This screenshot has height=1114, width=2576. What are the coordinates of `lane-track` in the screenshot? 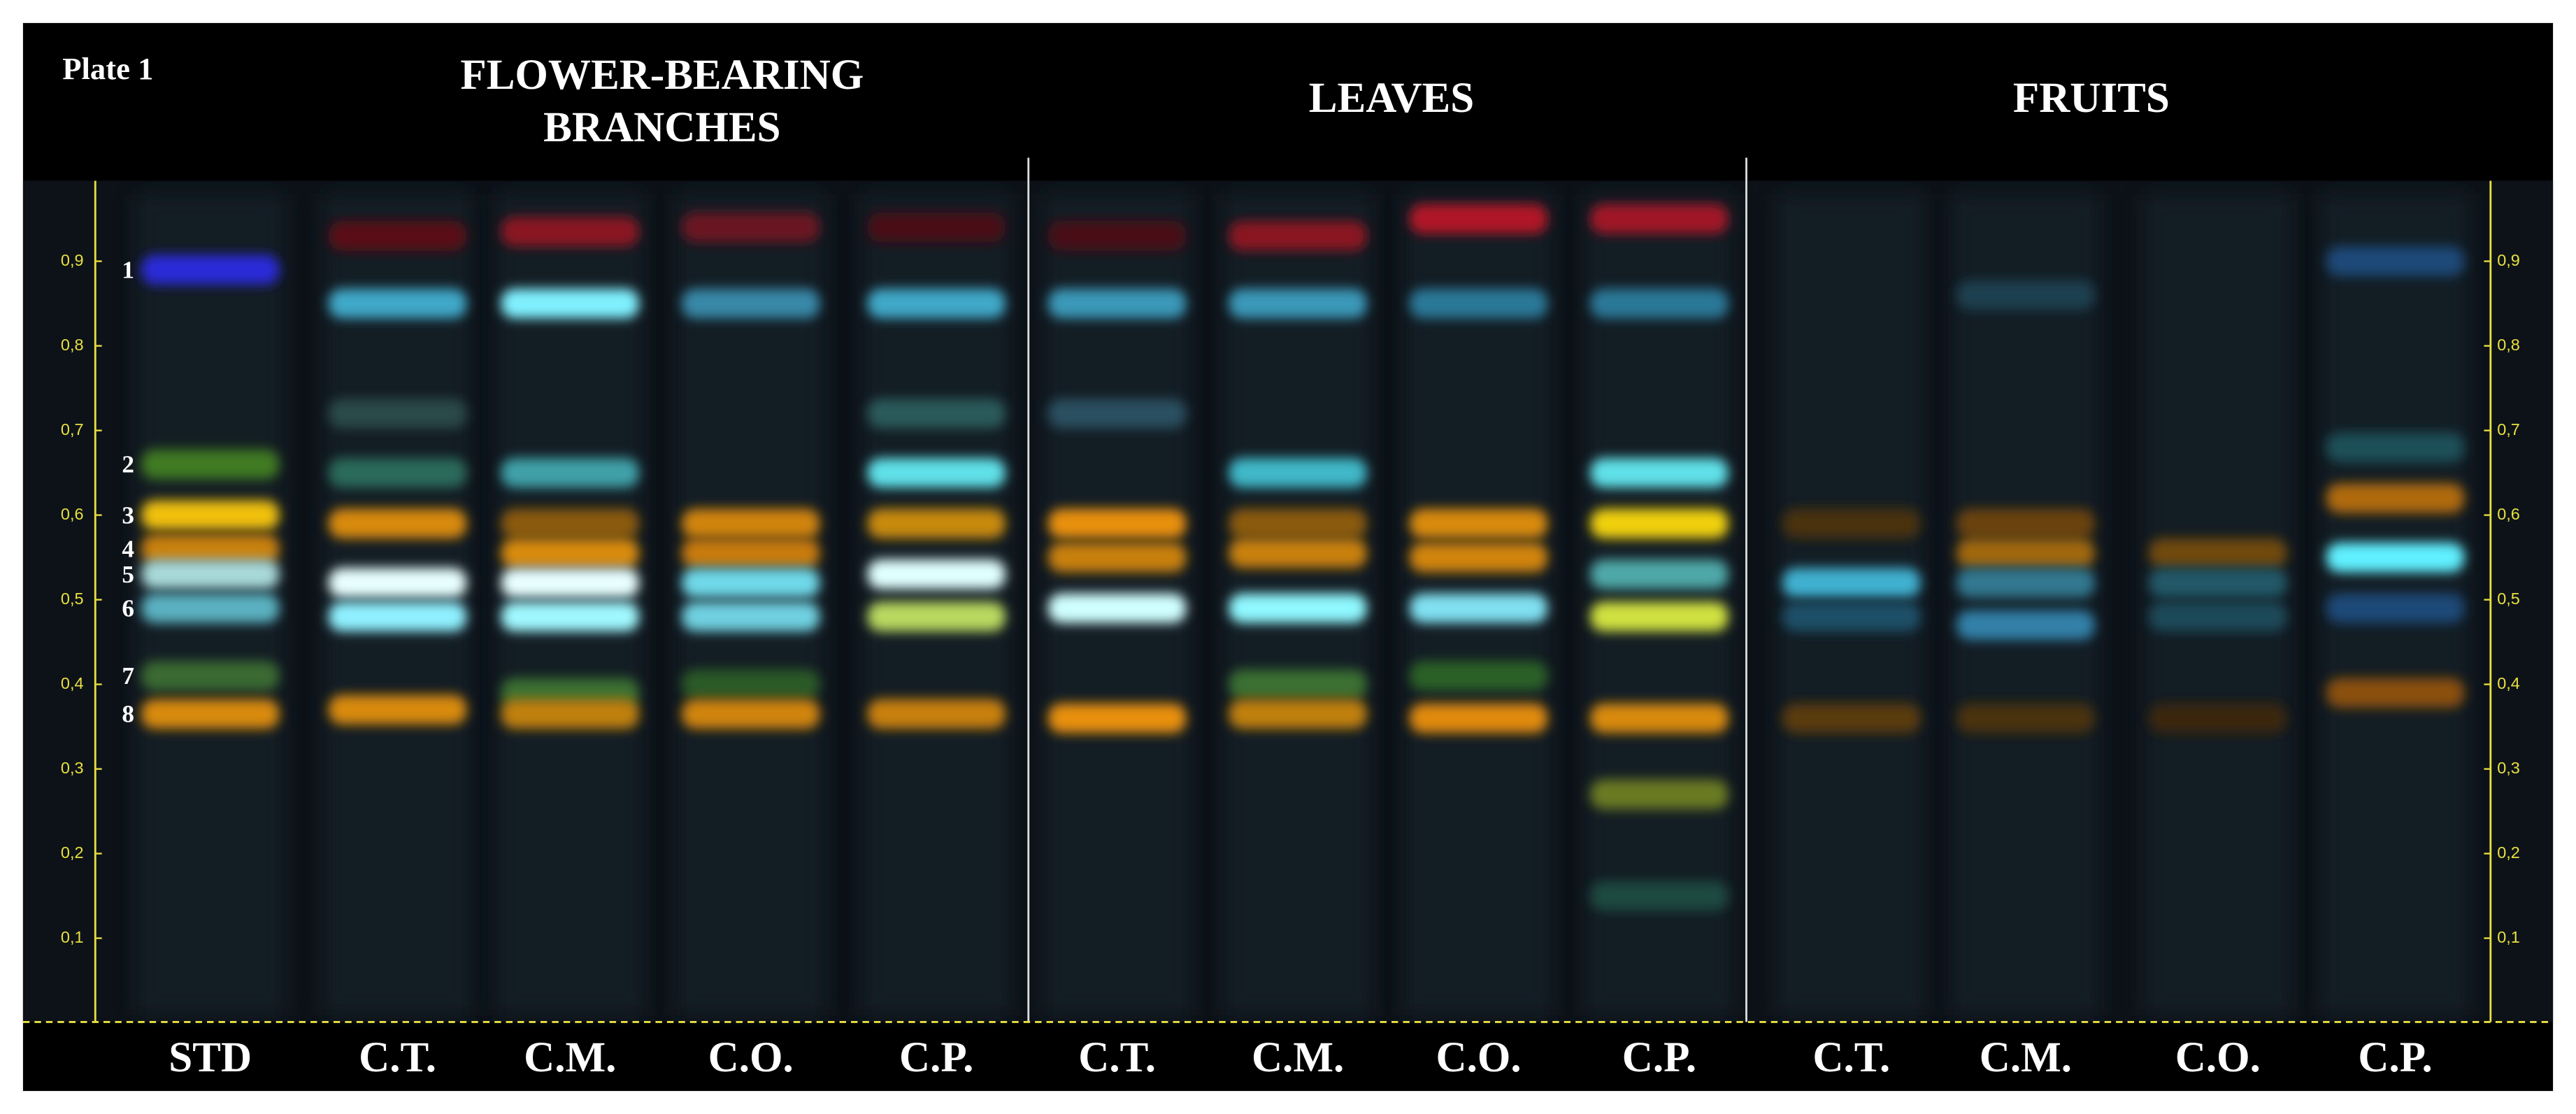 It's located at (2025, 605).